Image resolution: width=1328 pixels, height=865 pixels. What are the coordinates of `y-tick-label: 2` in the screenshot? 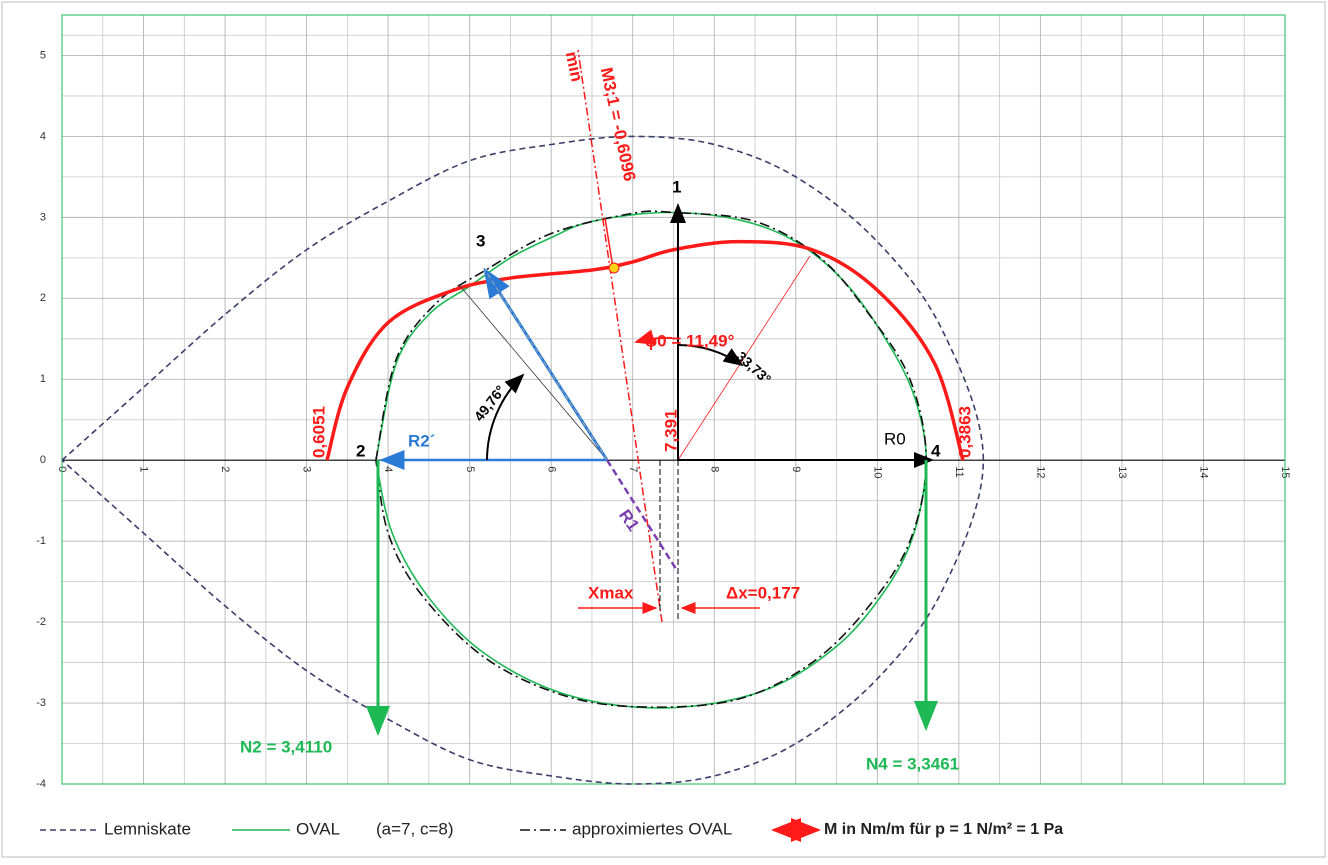 It's located at (43, 298).